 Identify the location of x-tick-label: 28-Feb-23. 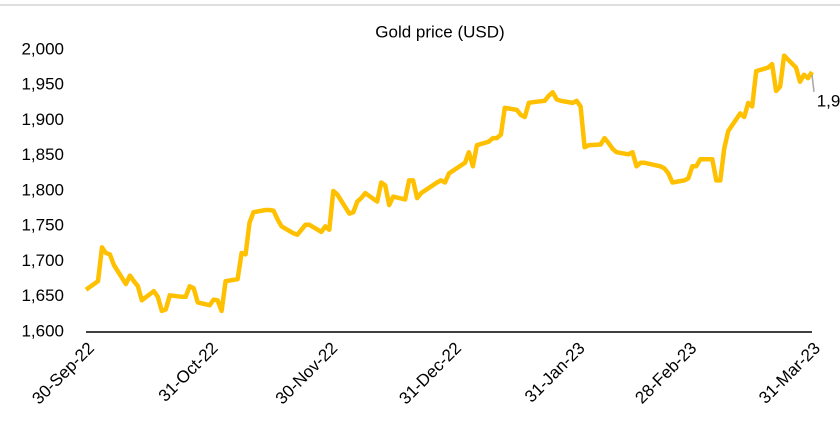
(665, 373).